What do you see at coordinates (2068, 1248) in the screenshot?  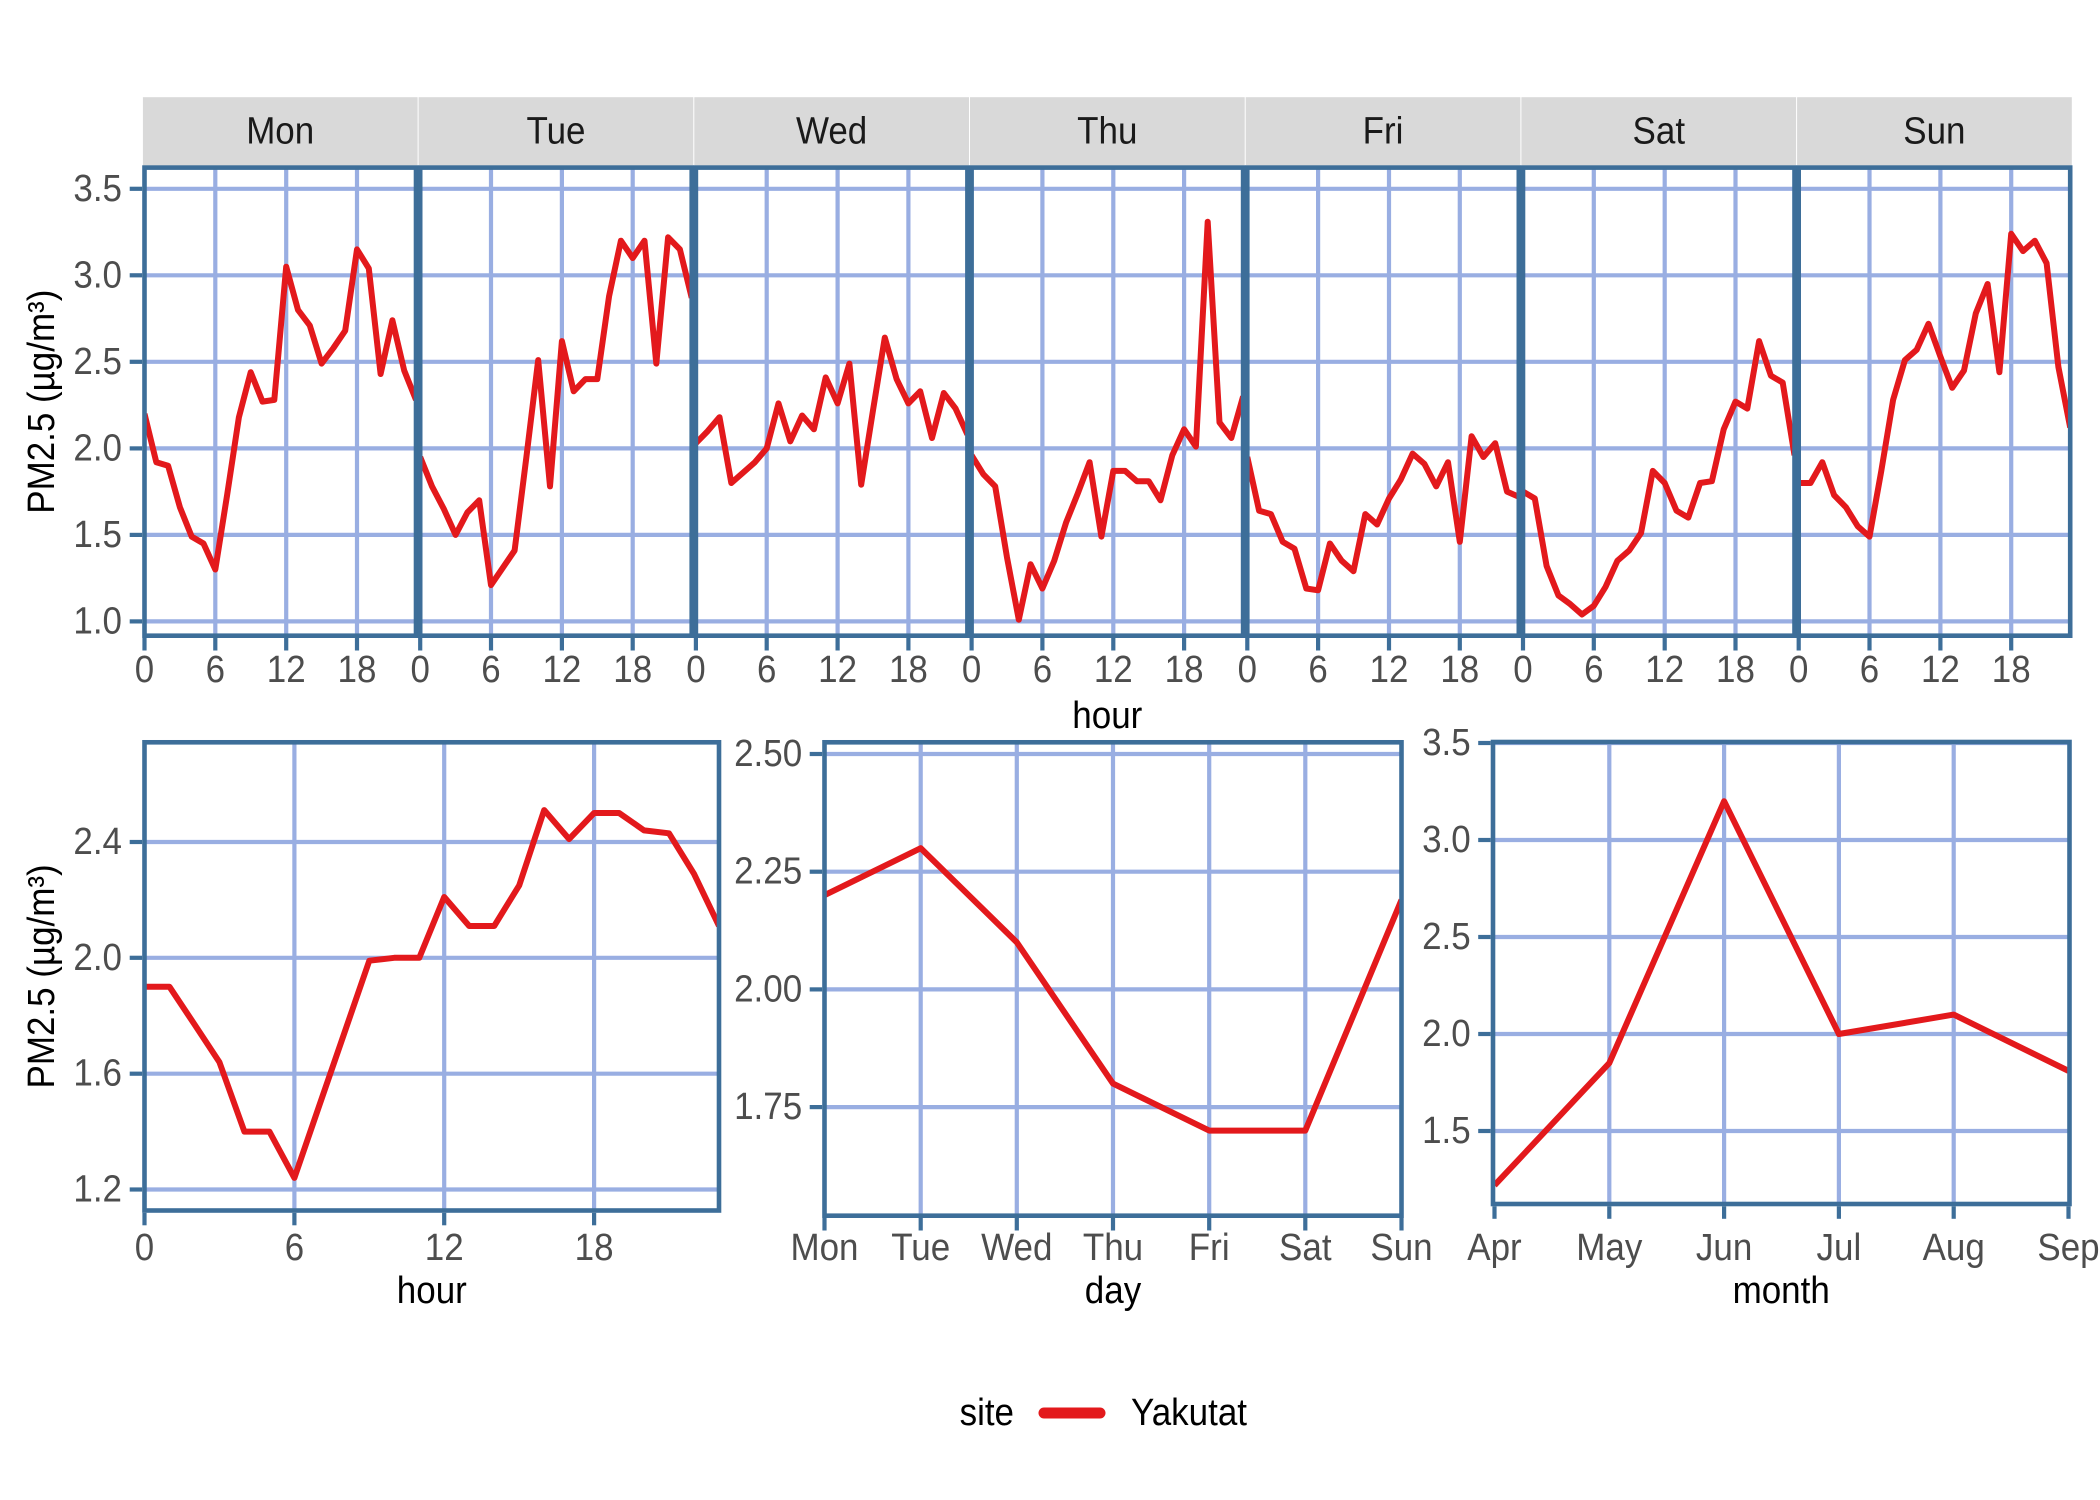 I see `svg-text: Sep` at bounding box center [2068, 1248].